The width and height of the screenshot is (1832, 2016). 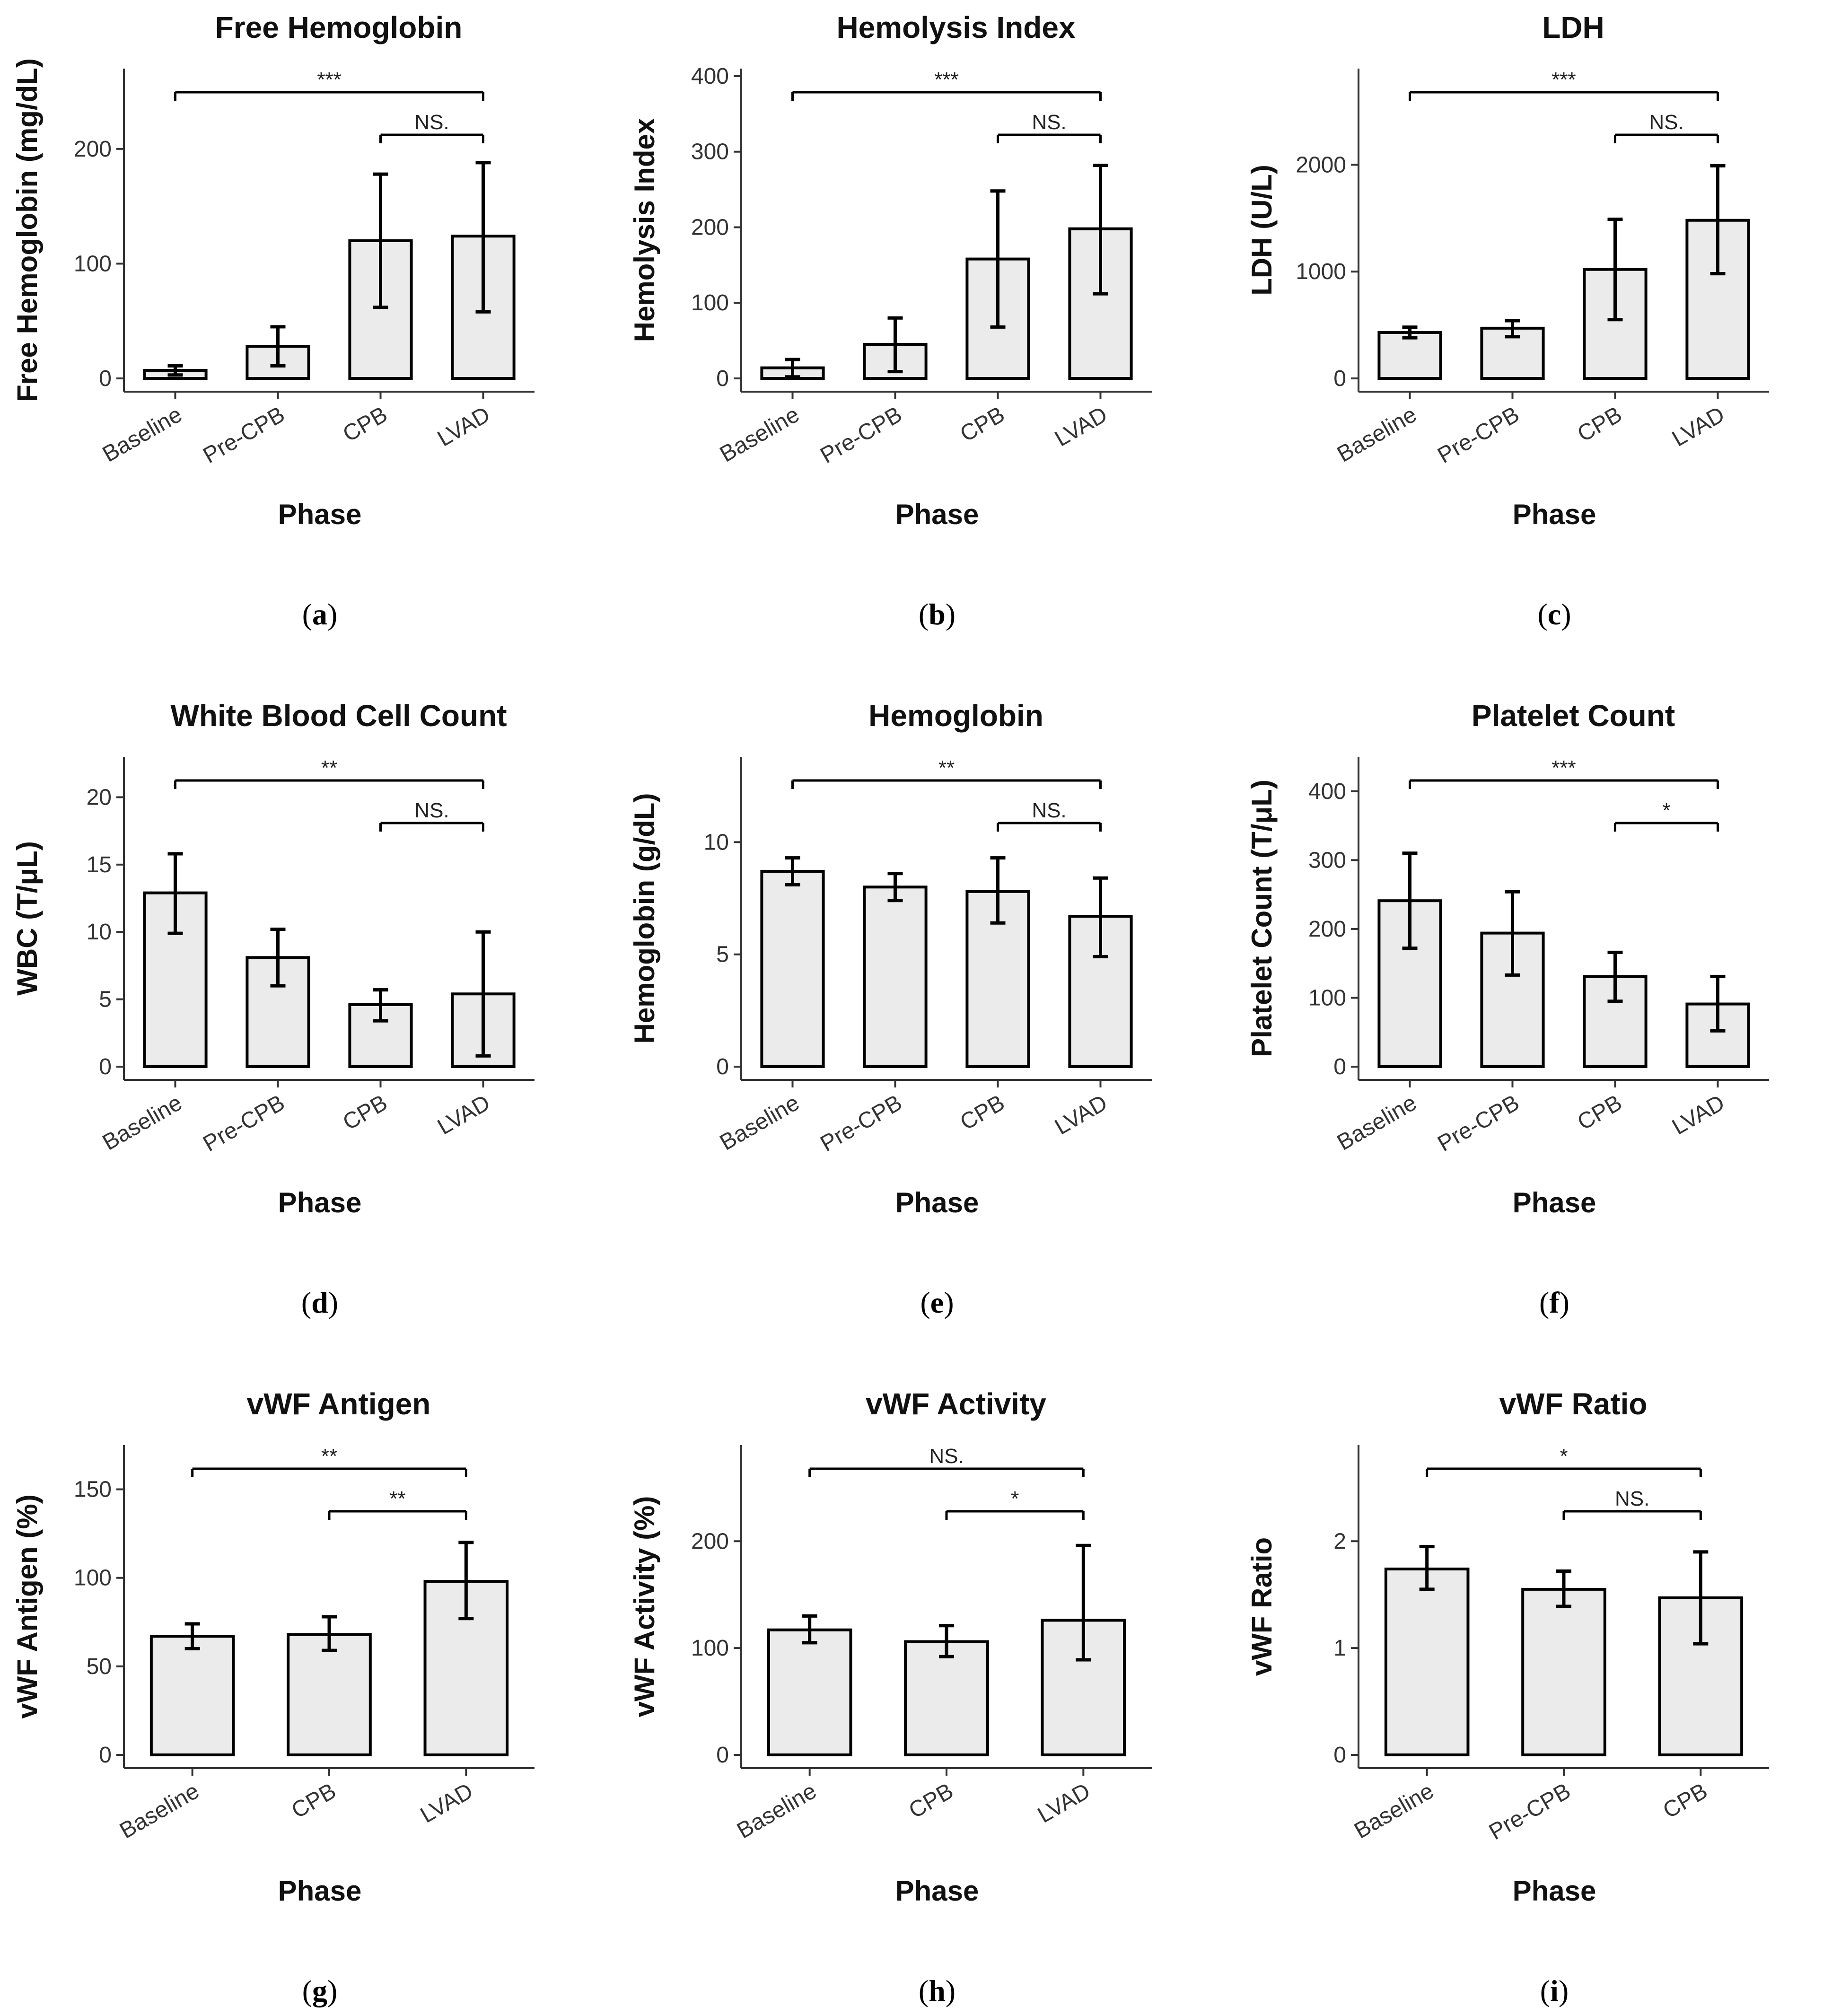 What do you see at coordinates (644, 230) in the screenshot?
I see `y-axis-title: Hemolysis Index` at bounding box center [644, 230].